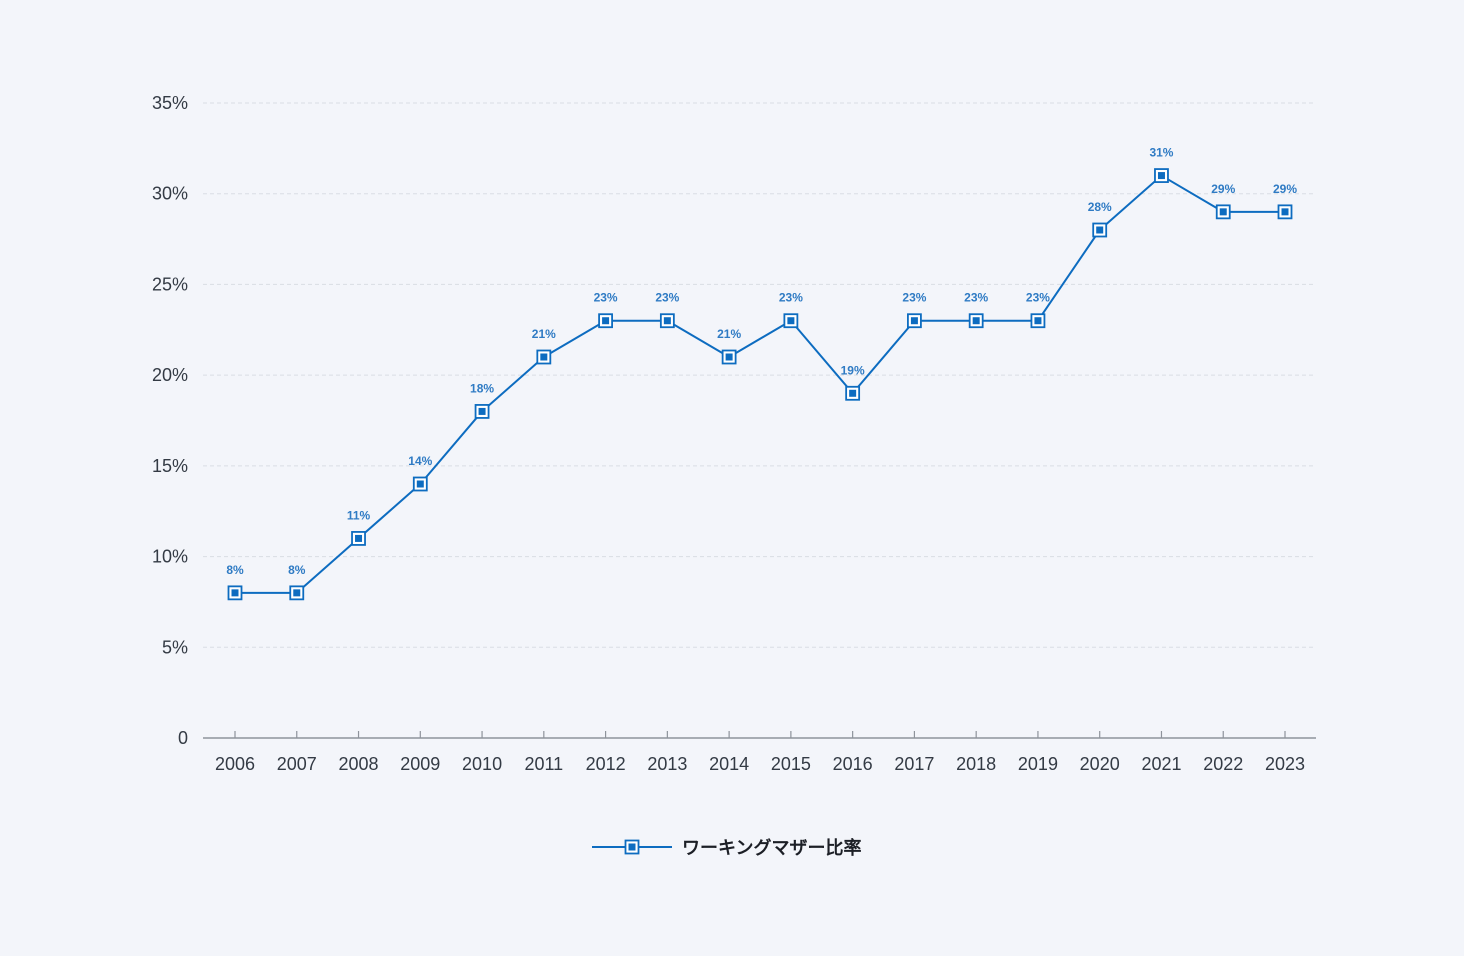  What do you see at coordinates (170, 466) in the screenshot?
I see `y-tick-label: 15%` at bounding box center [170, 466].